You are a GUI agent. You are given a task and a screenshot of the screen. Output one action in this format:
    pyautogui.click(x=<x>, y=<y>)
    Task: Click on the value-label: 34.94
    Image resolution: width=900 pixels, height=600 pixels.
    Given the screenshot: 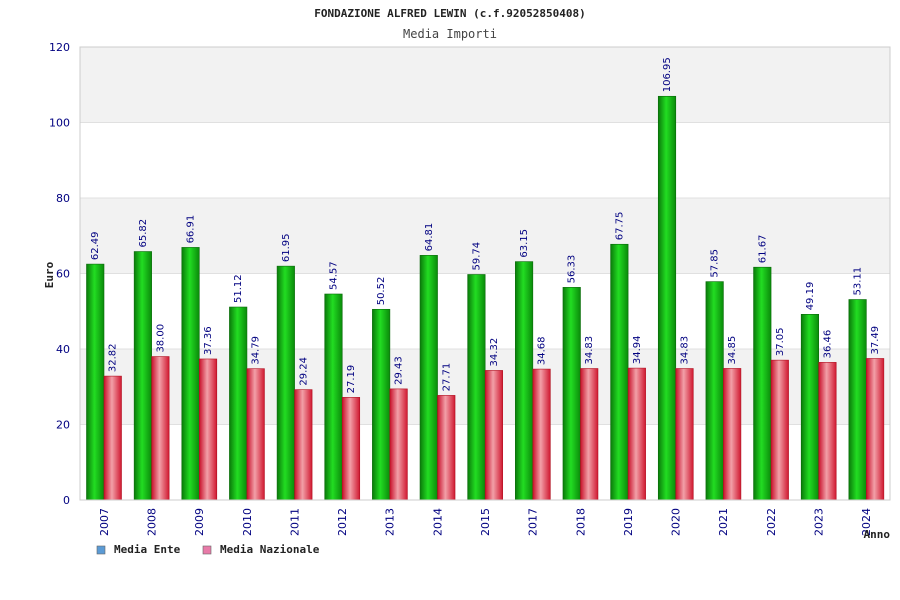 What is the action you would take?
    pyautogui.click(x=637, y=349)
    